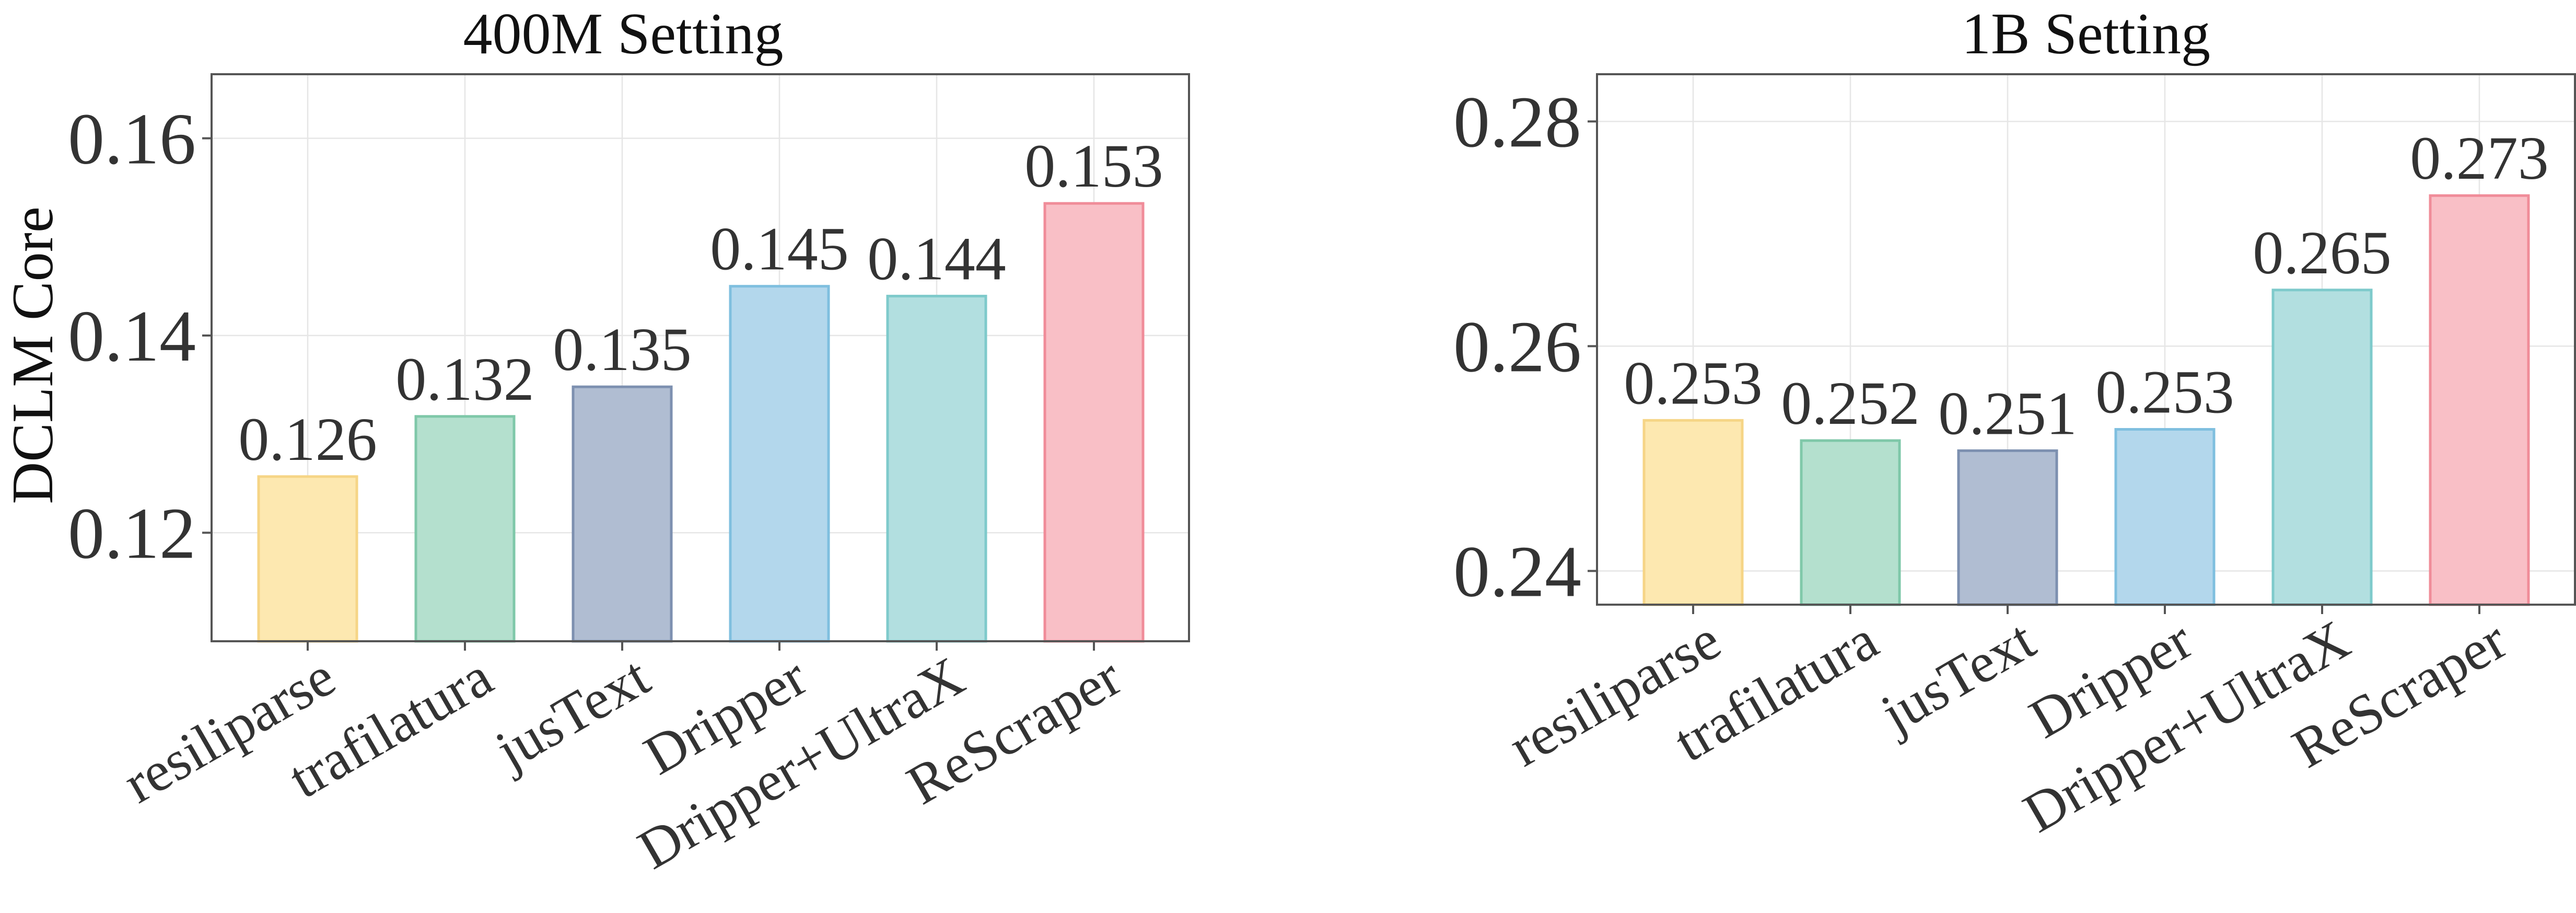 This screenshot has width=2576, height=913. I want to click on y-tick-label: 0.26, so click(1517, 346).